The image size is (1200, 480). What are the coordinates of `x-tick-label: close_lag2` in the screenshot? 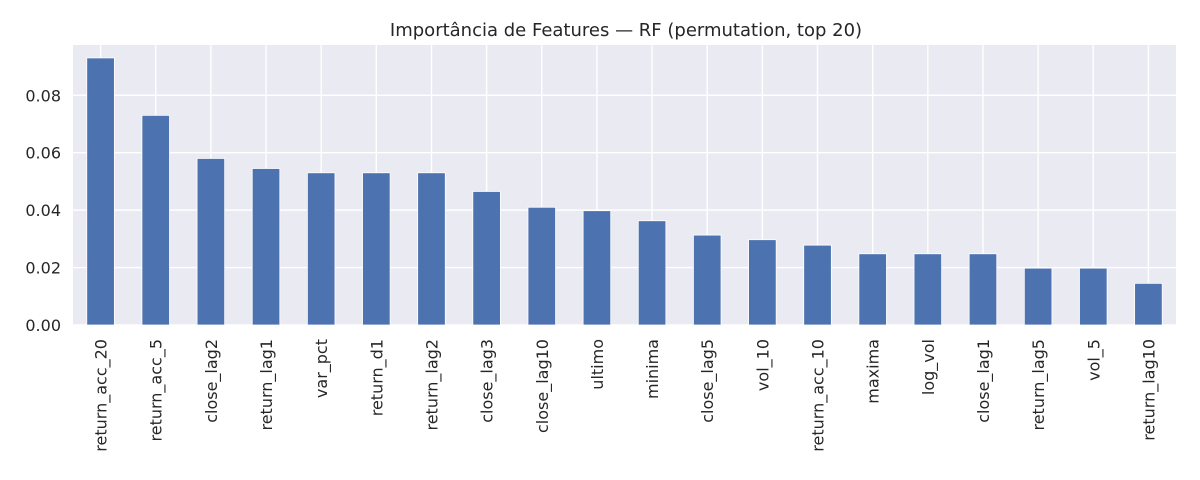 It's located at (212, 381).